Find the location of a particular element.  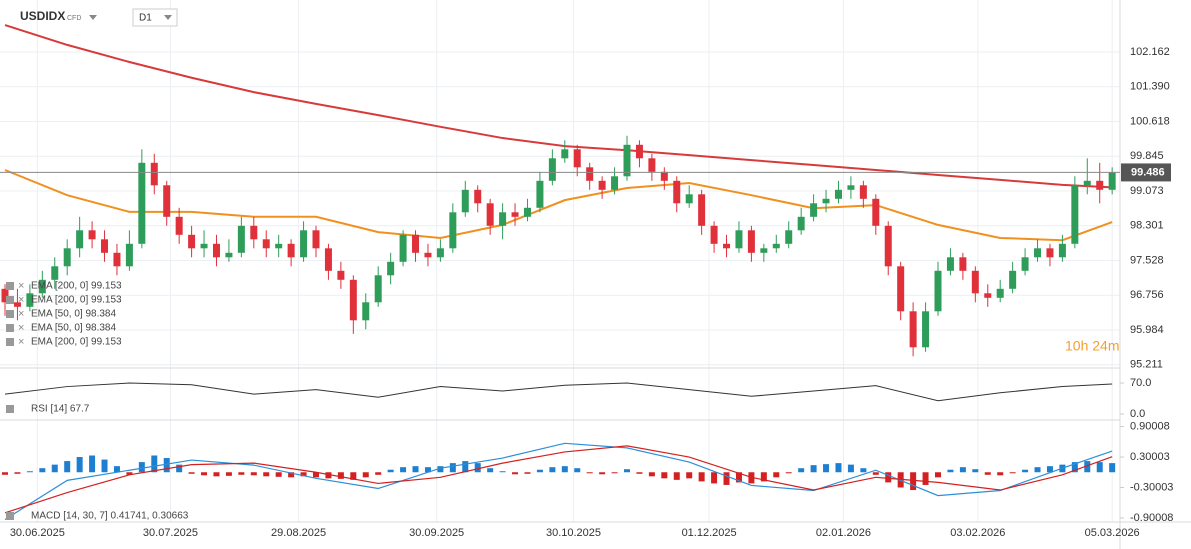

legend-entry: EMA [50, 0] 98.384 is located at coordinates (73, 314).